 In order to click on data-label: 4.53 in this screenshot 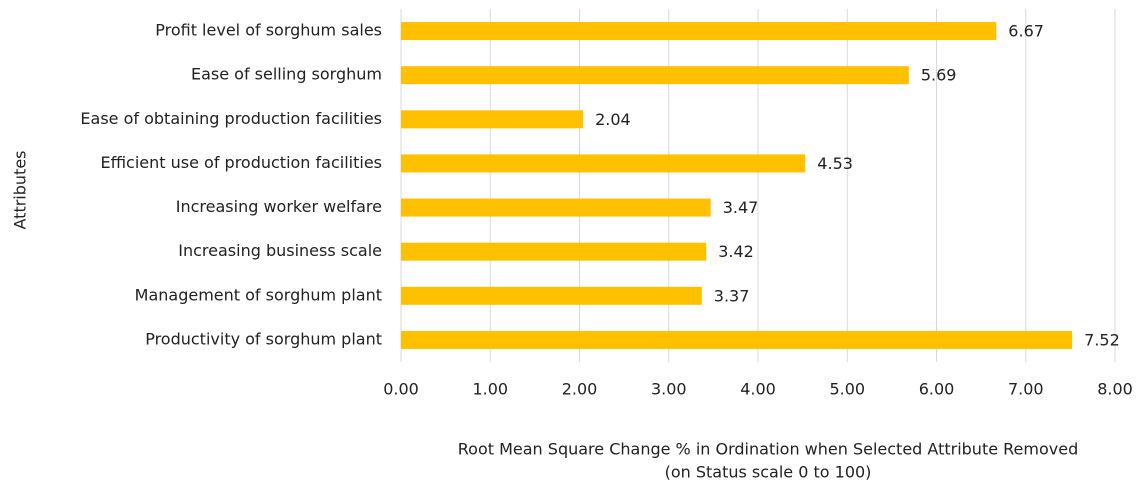, I will do `click(835, 163)`.